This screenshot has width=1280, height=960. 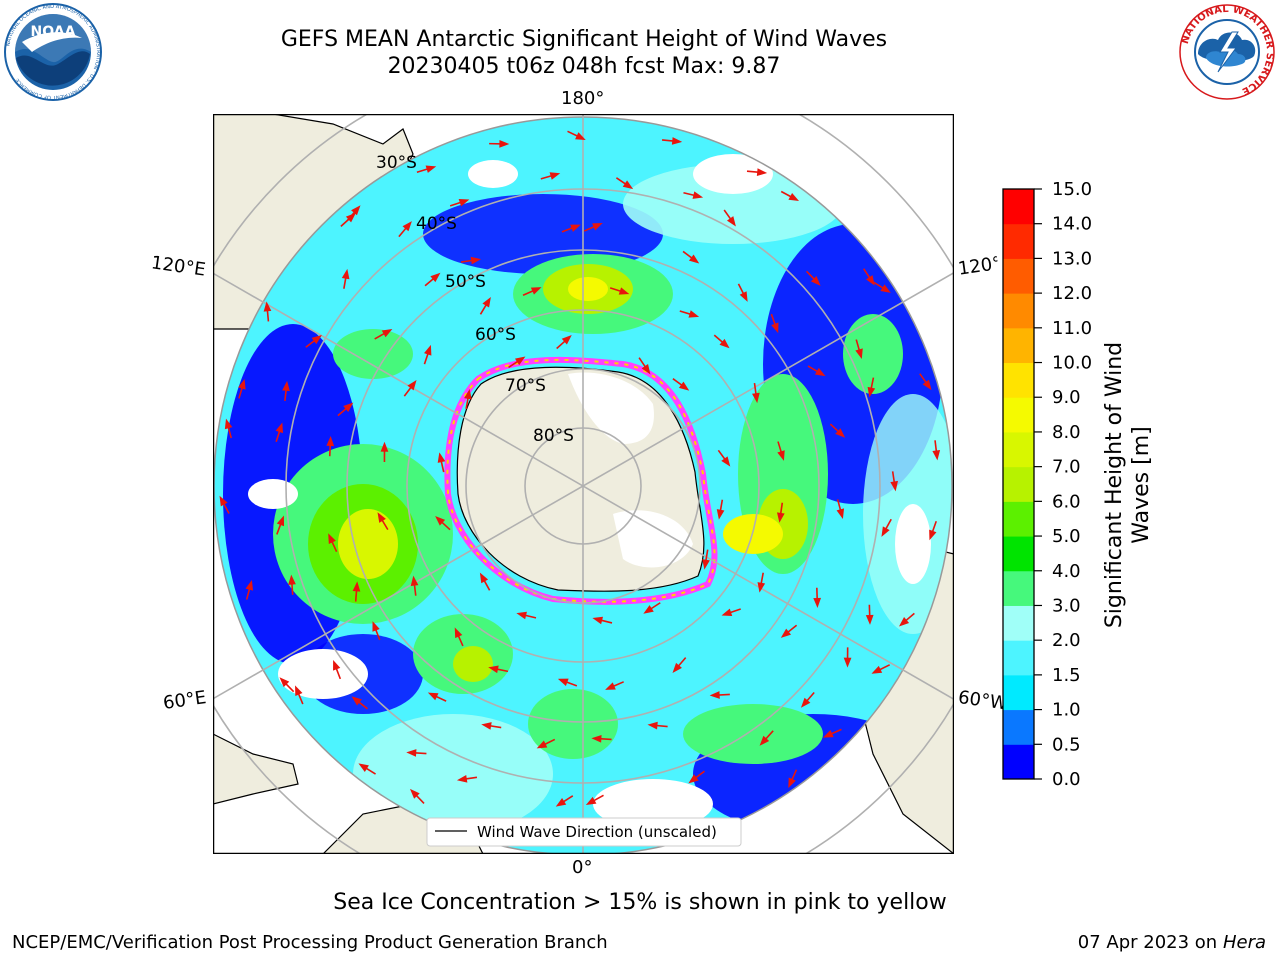 What do you see at coordinates (1066, 779) in the screenshot?
I see `colorbar-tick-label: 0.0` at bounding box center [1066, 779].